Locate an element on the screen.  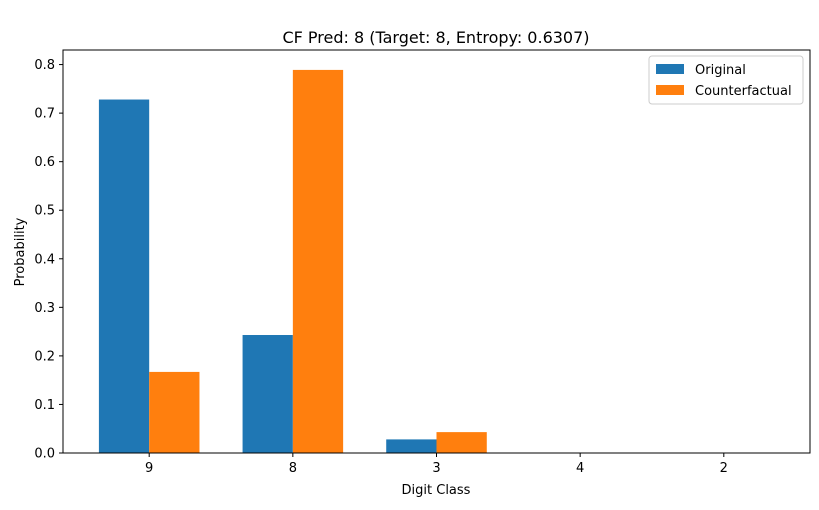
chart-title: CF Pred: 8 (Target: 8, Entropy: 0.6307) is located at coordinates (435, 37).